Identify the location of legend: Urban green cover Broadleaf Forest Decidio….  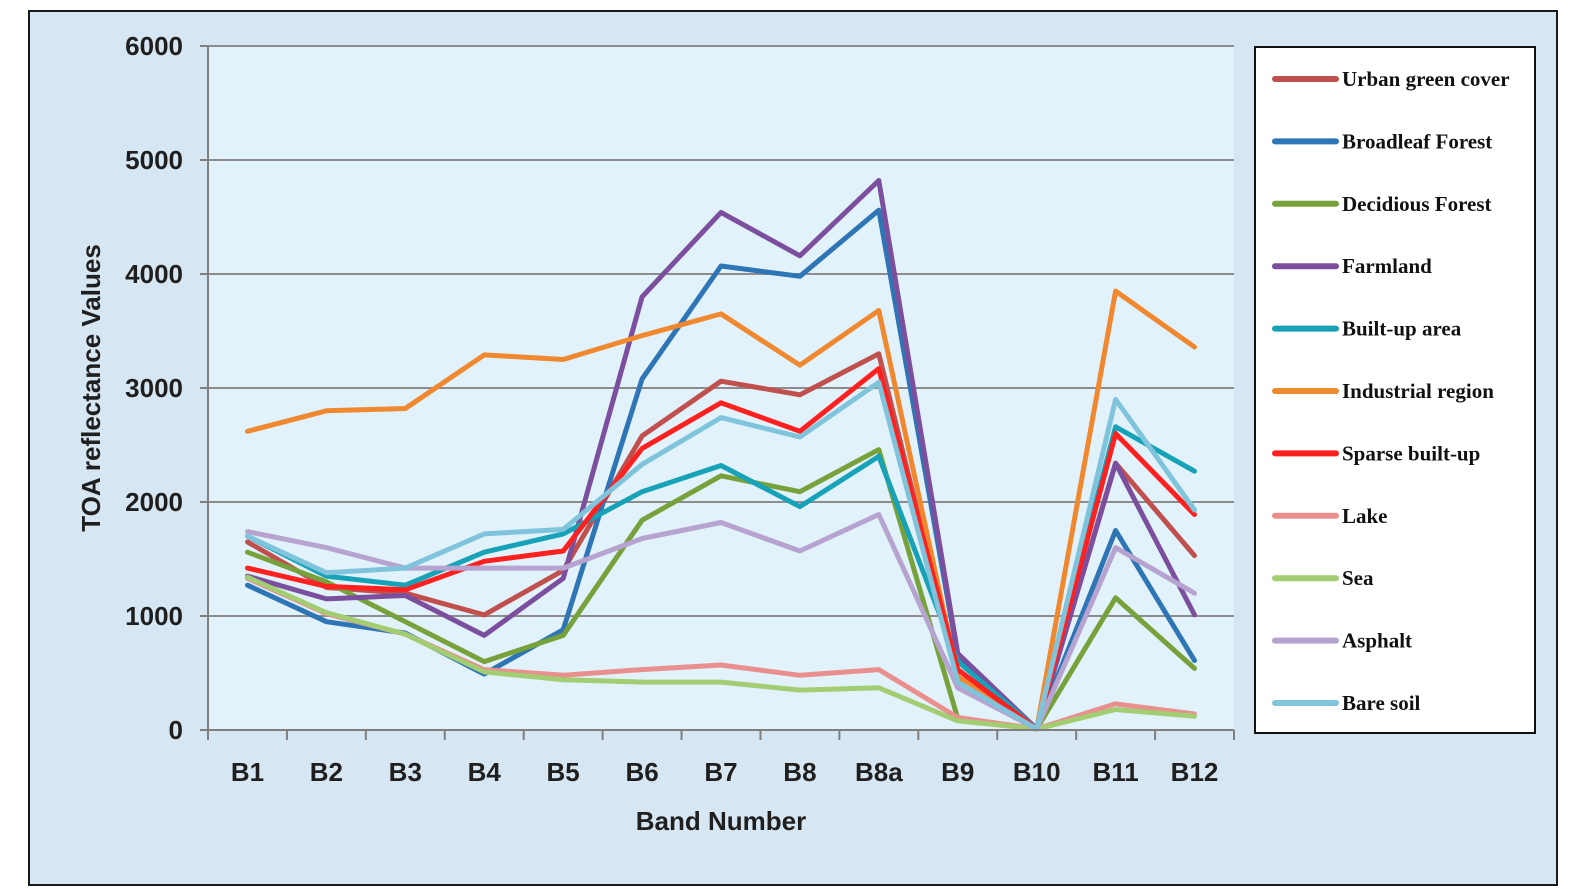
(1395, 390).